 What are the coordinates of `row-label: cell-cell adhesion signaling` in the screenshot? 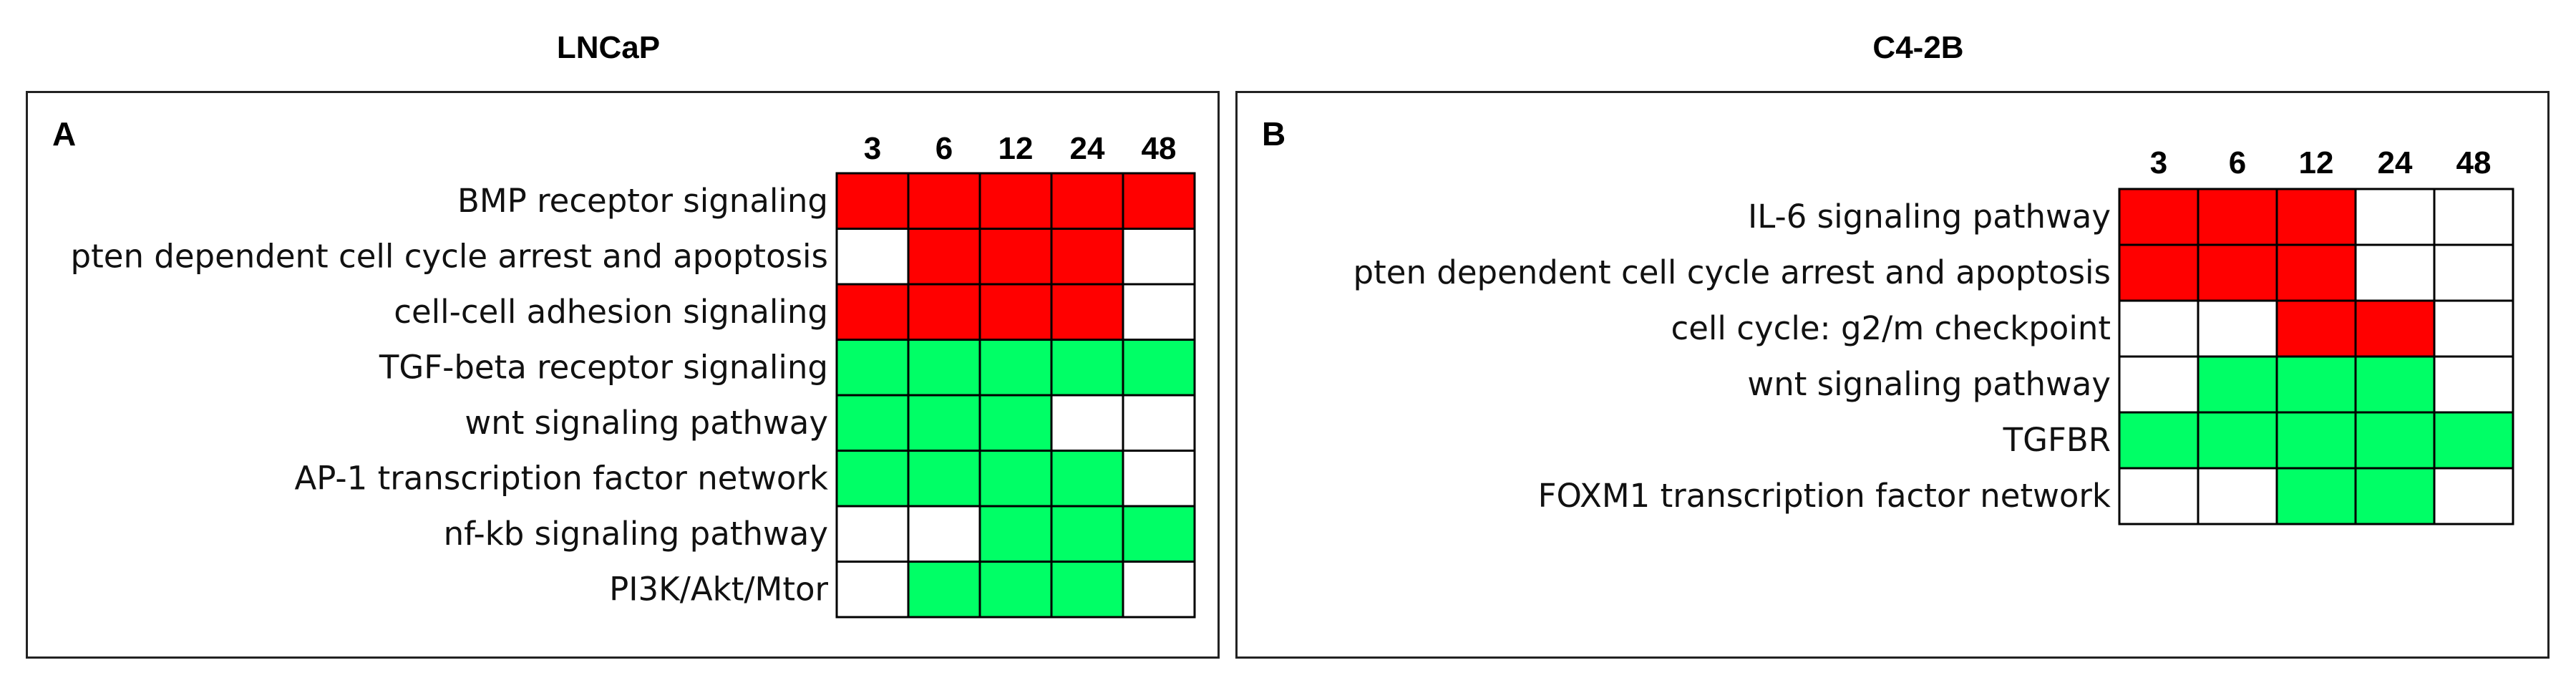 It's located at (611, 312).